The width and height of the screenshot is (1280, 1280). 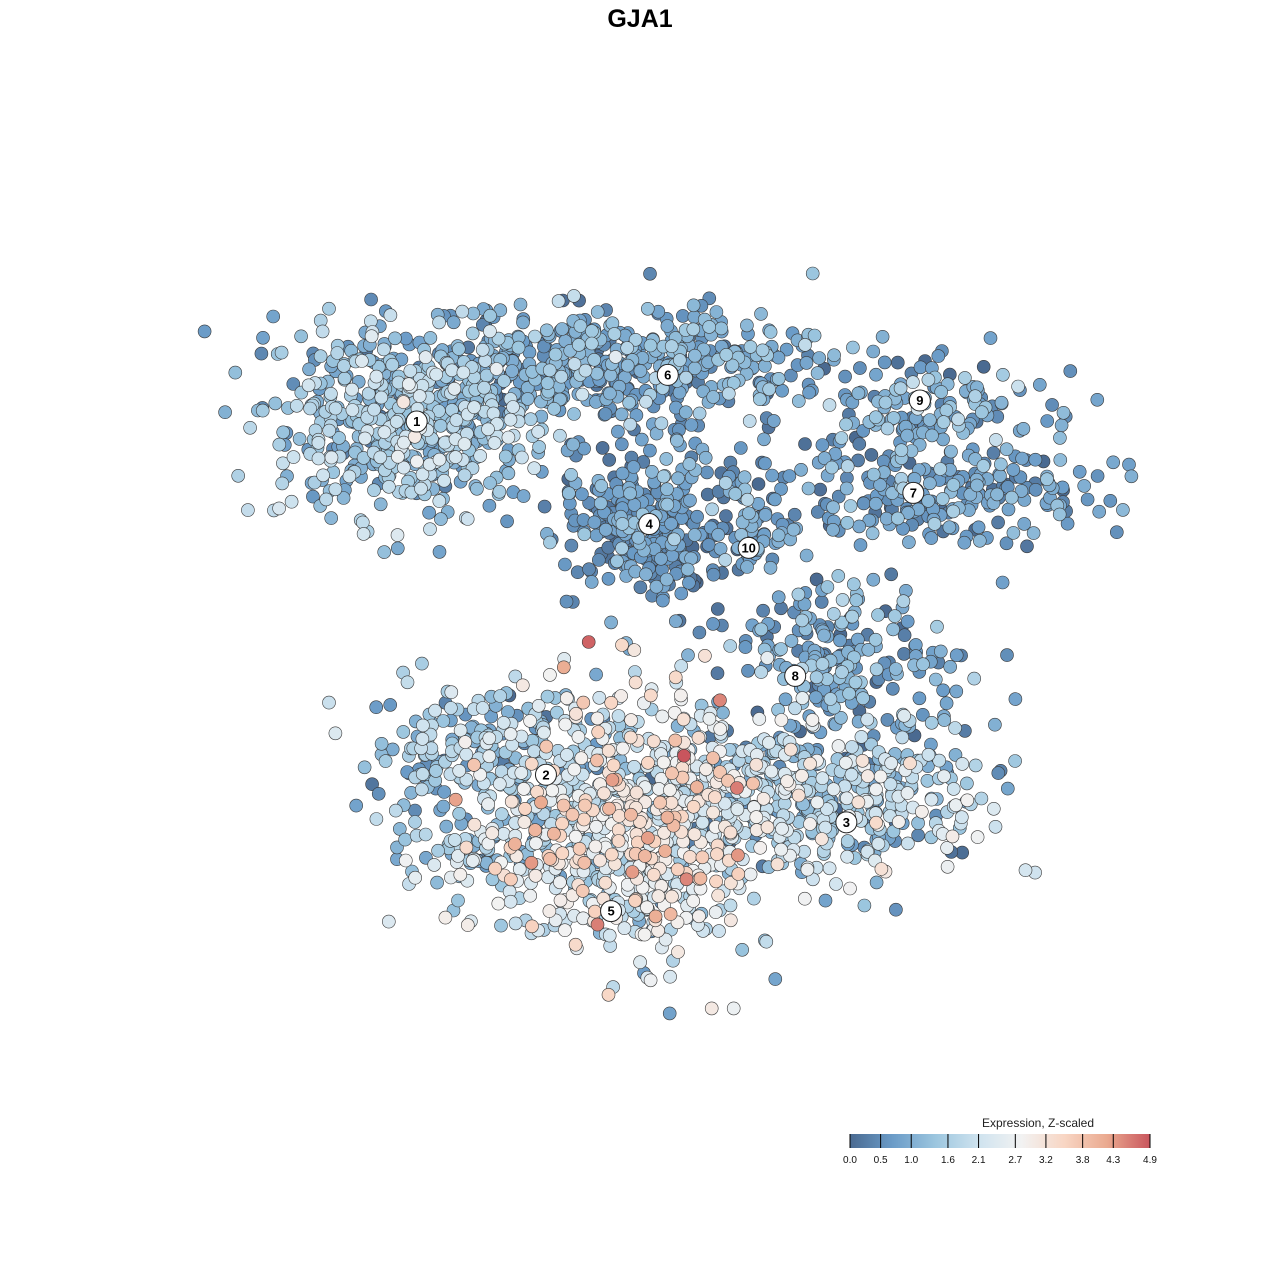 I want to click on cluster-label-6: 6, so click(x=667, y=374).